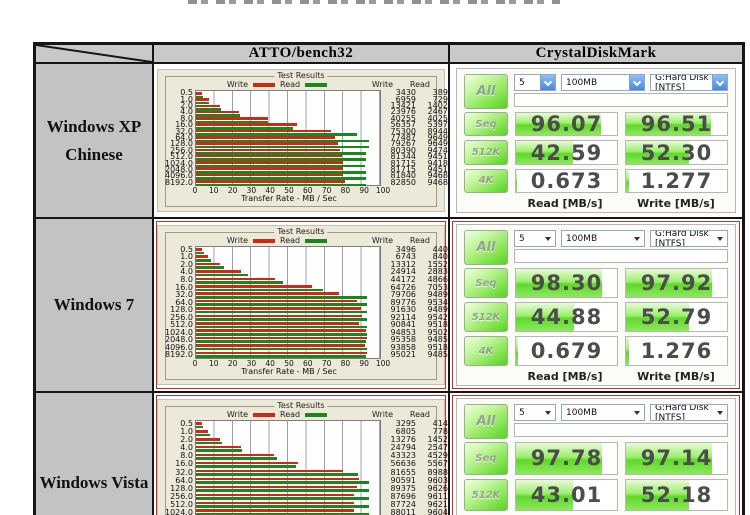 Image resolution: width=750 pixels, height=515 pixels. Describe the element at coordinates (374, 2) in the screenshot. I see `clipped-text-top` at that location.